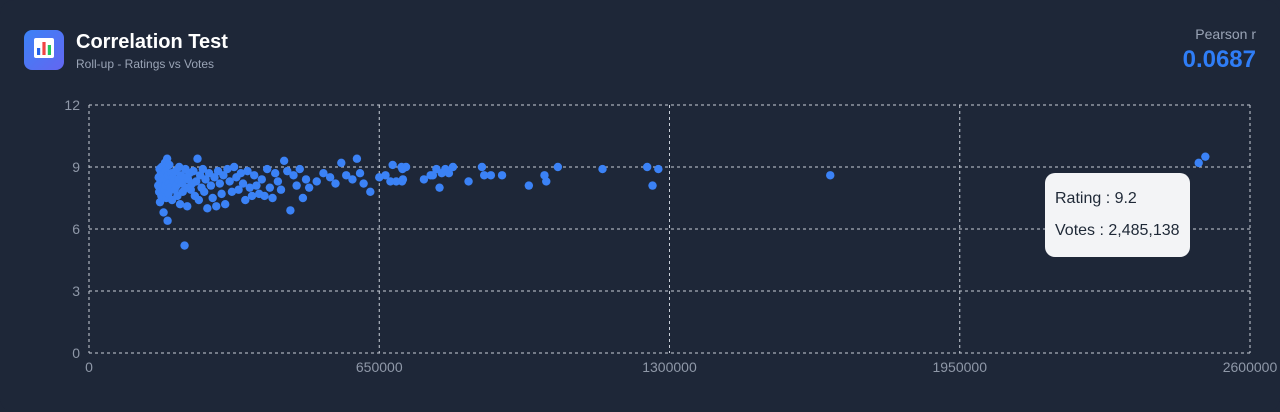 Image resolution: width=1280 pixels, height=412 pixels. Describe the element at coordinates (1096, 198) in the screenshot. I see `tooltip-rating: Rating : 9.2` at that location.